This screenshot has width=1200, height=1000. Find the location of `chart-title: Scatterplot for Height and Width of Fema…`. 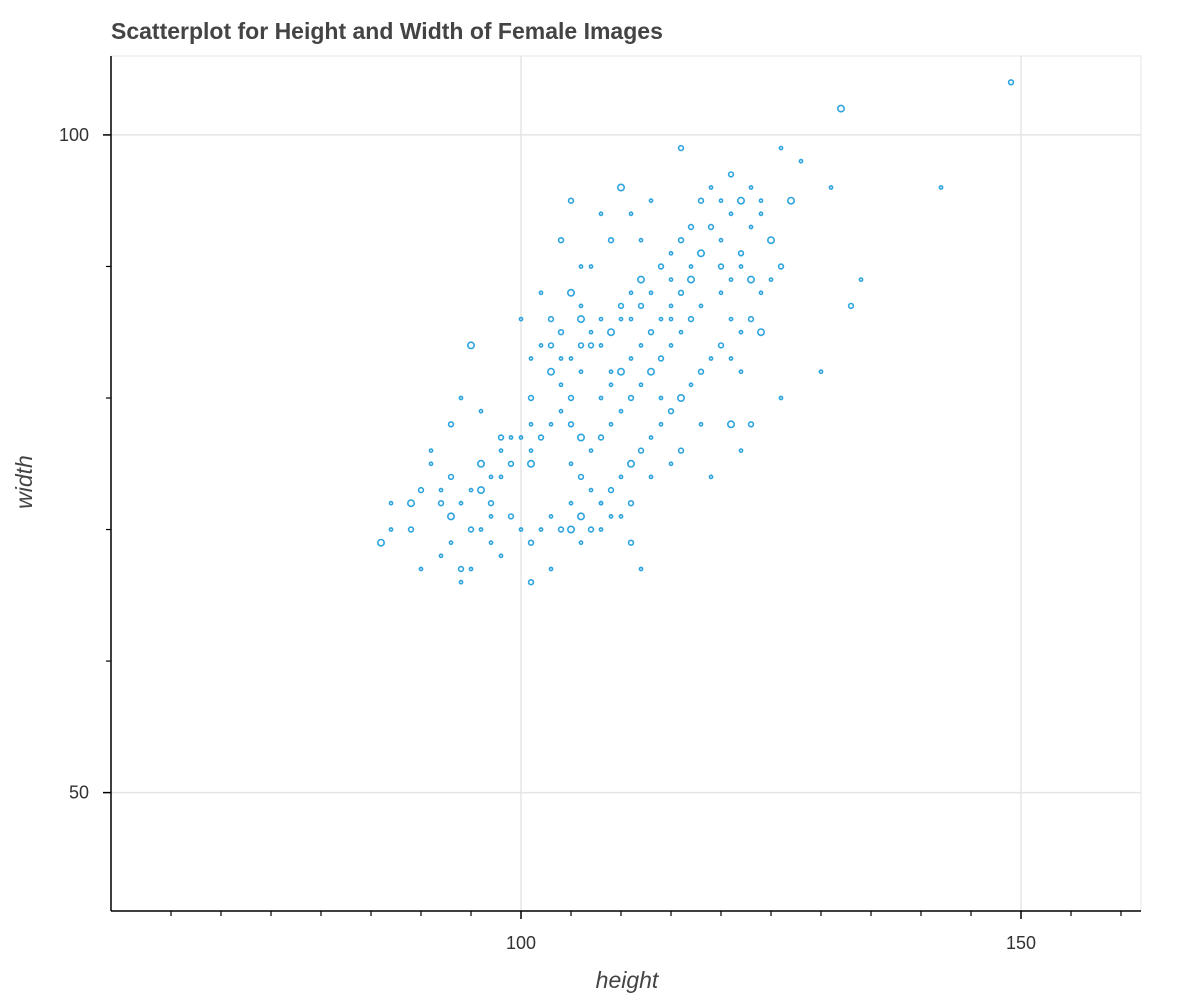

chart-title: Scatterplot for Height and Width of Fema… is located at coordinates (387, 31).